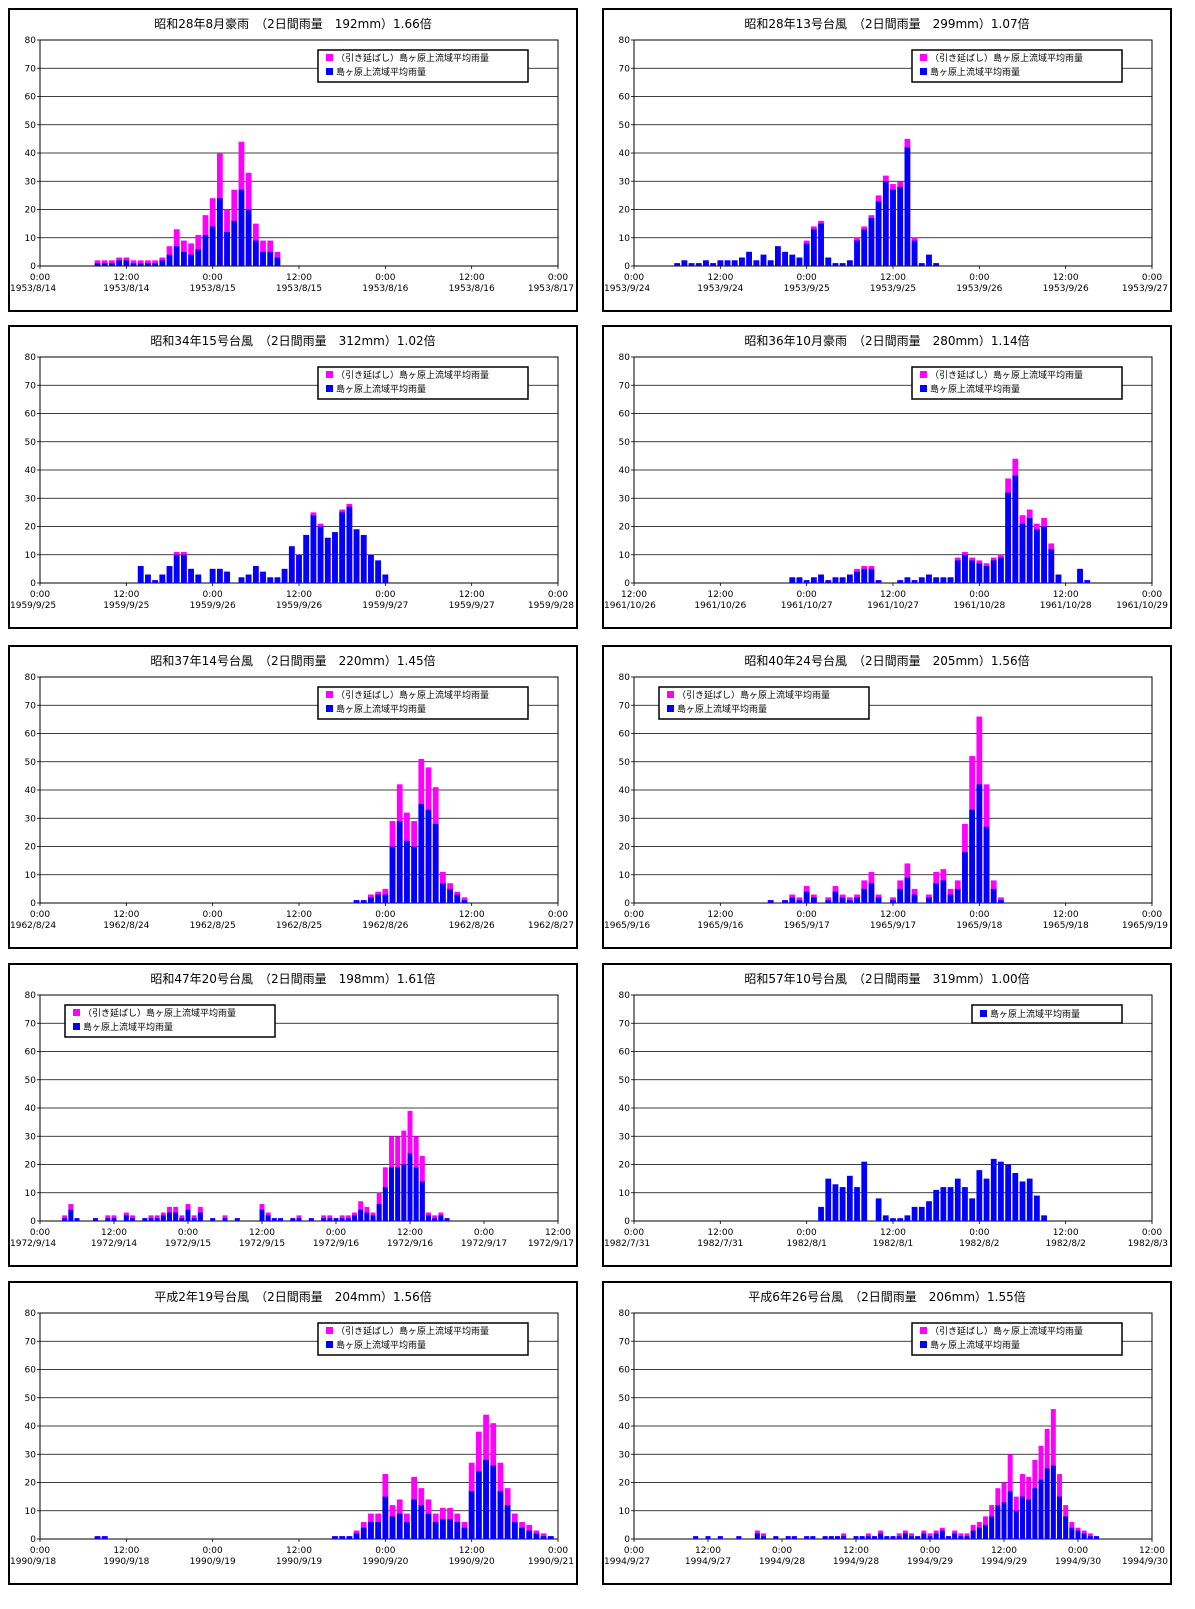 Image resolution: width=1195 pixels, height=1609 pixels. What do you see at coordinates (627, 289) in the screenshot?
I see `x-tick-date: 1953/9/24` at bounding box center [627, 289].